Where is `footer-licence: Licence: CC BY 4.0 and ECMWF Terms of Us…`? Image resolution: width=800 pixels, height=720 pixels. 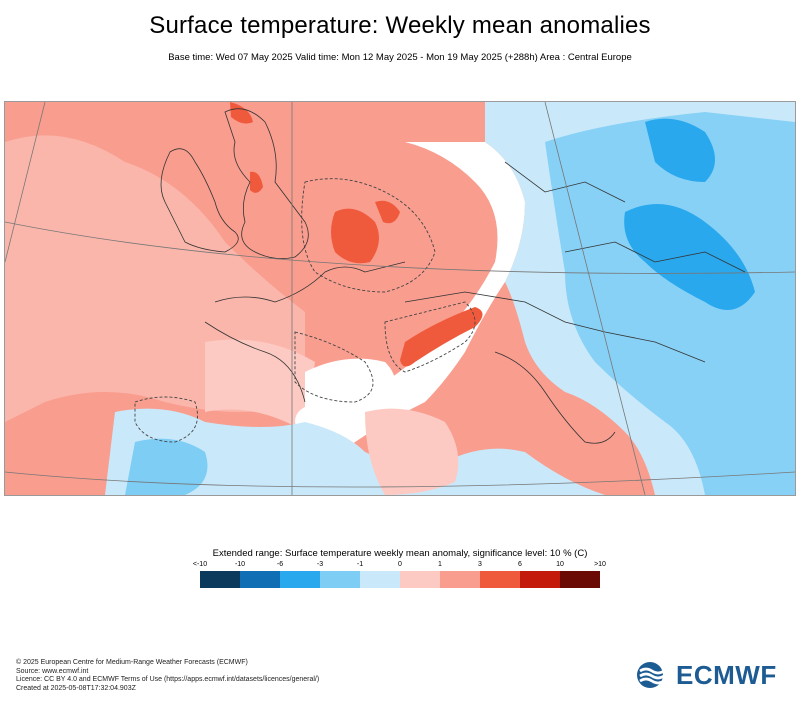 footer-licence: Licence: CC BY 4.0 and ECMWF Terms of Us… is located at coordinates (168, 680).